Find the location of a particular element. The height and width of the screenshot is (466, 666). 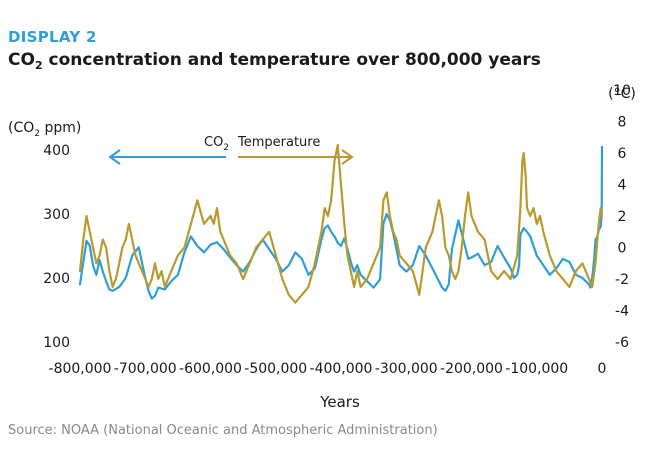

y-right-tick-label: -4 is located at coordinates (622, 312).